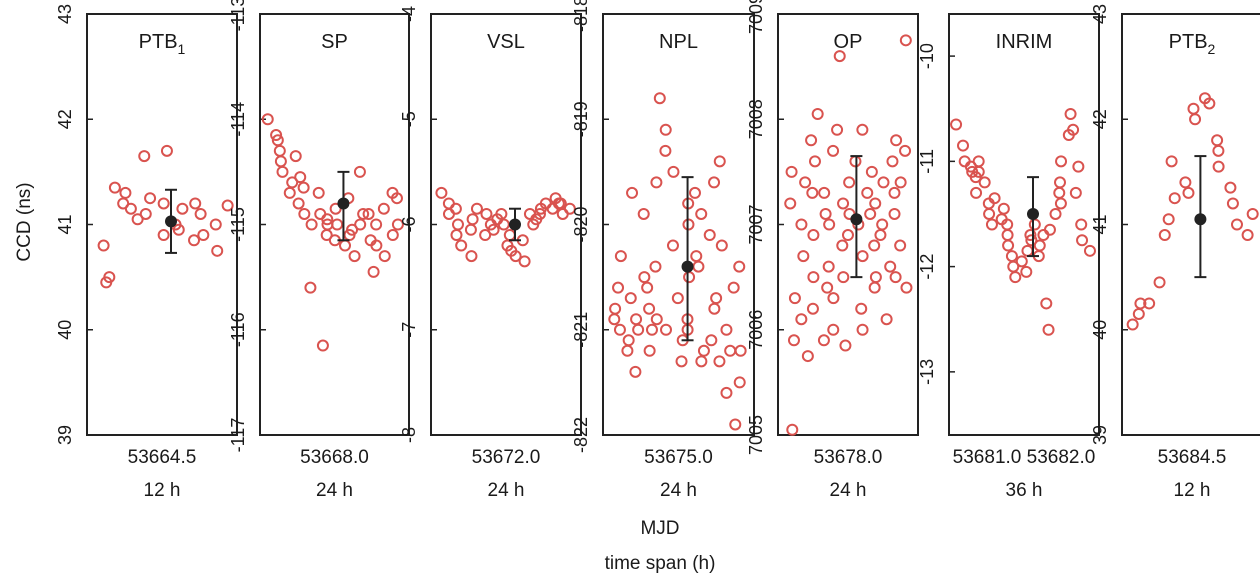 This screenshot has width=1260, height=576. Describe the element at coordinates (24, 221) in the screenshot. I see `y-axis-label: CCD (ns)` at that location.